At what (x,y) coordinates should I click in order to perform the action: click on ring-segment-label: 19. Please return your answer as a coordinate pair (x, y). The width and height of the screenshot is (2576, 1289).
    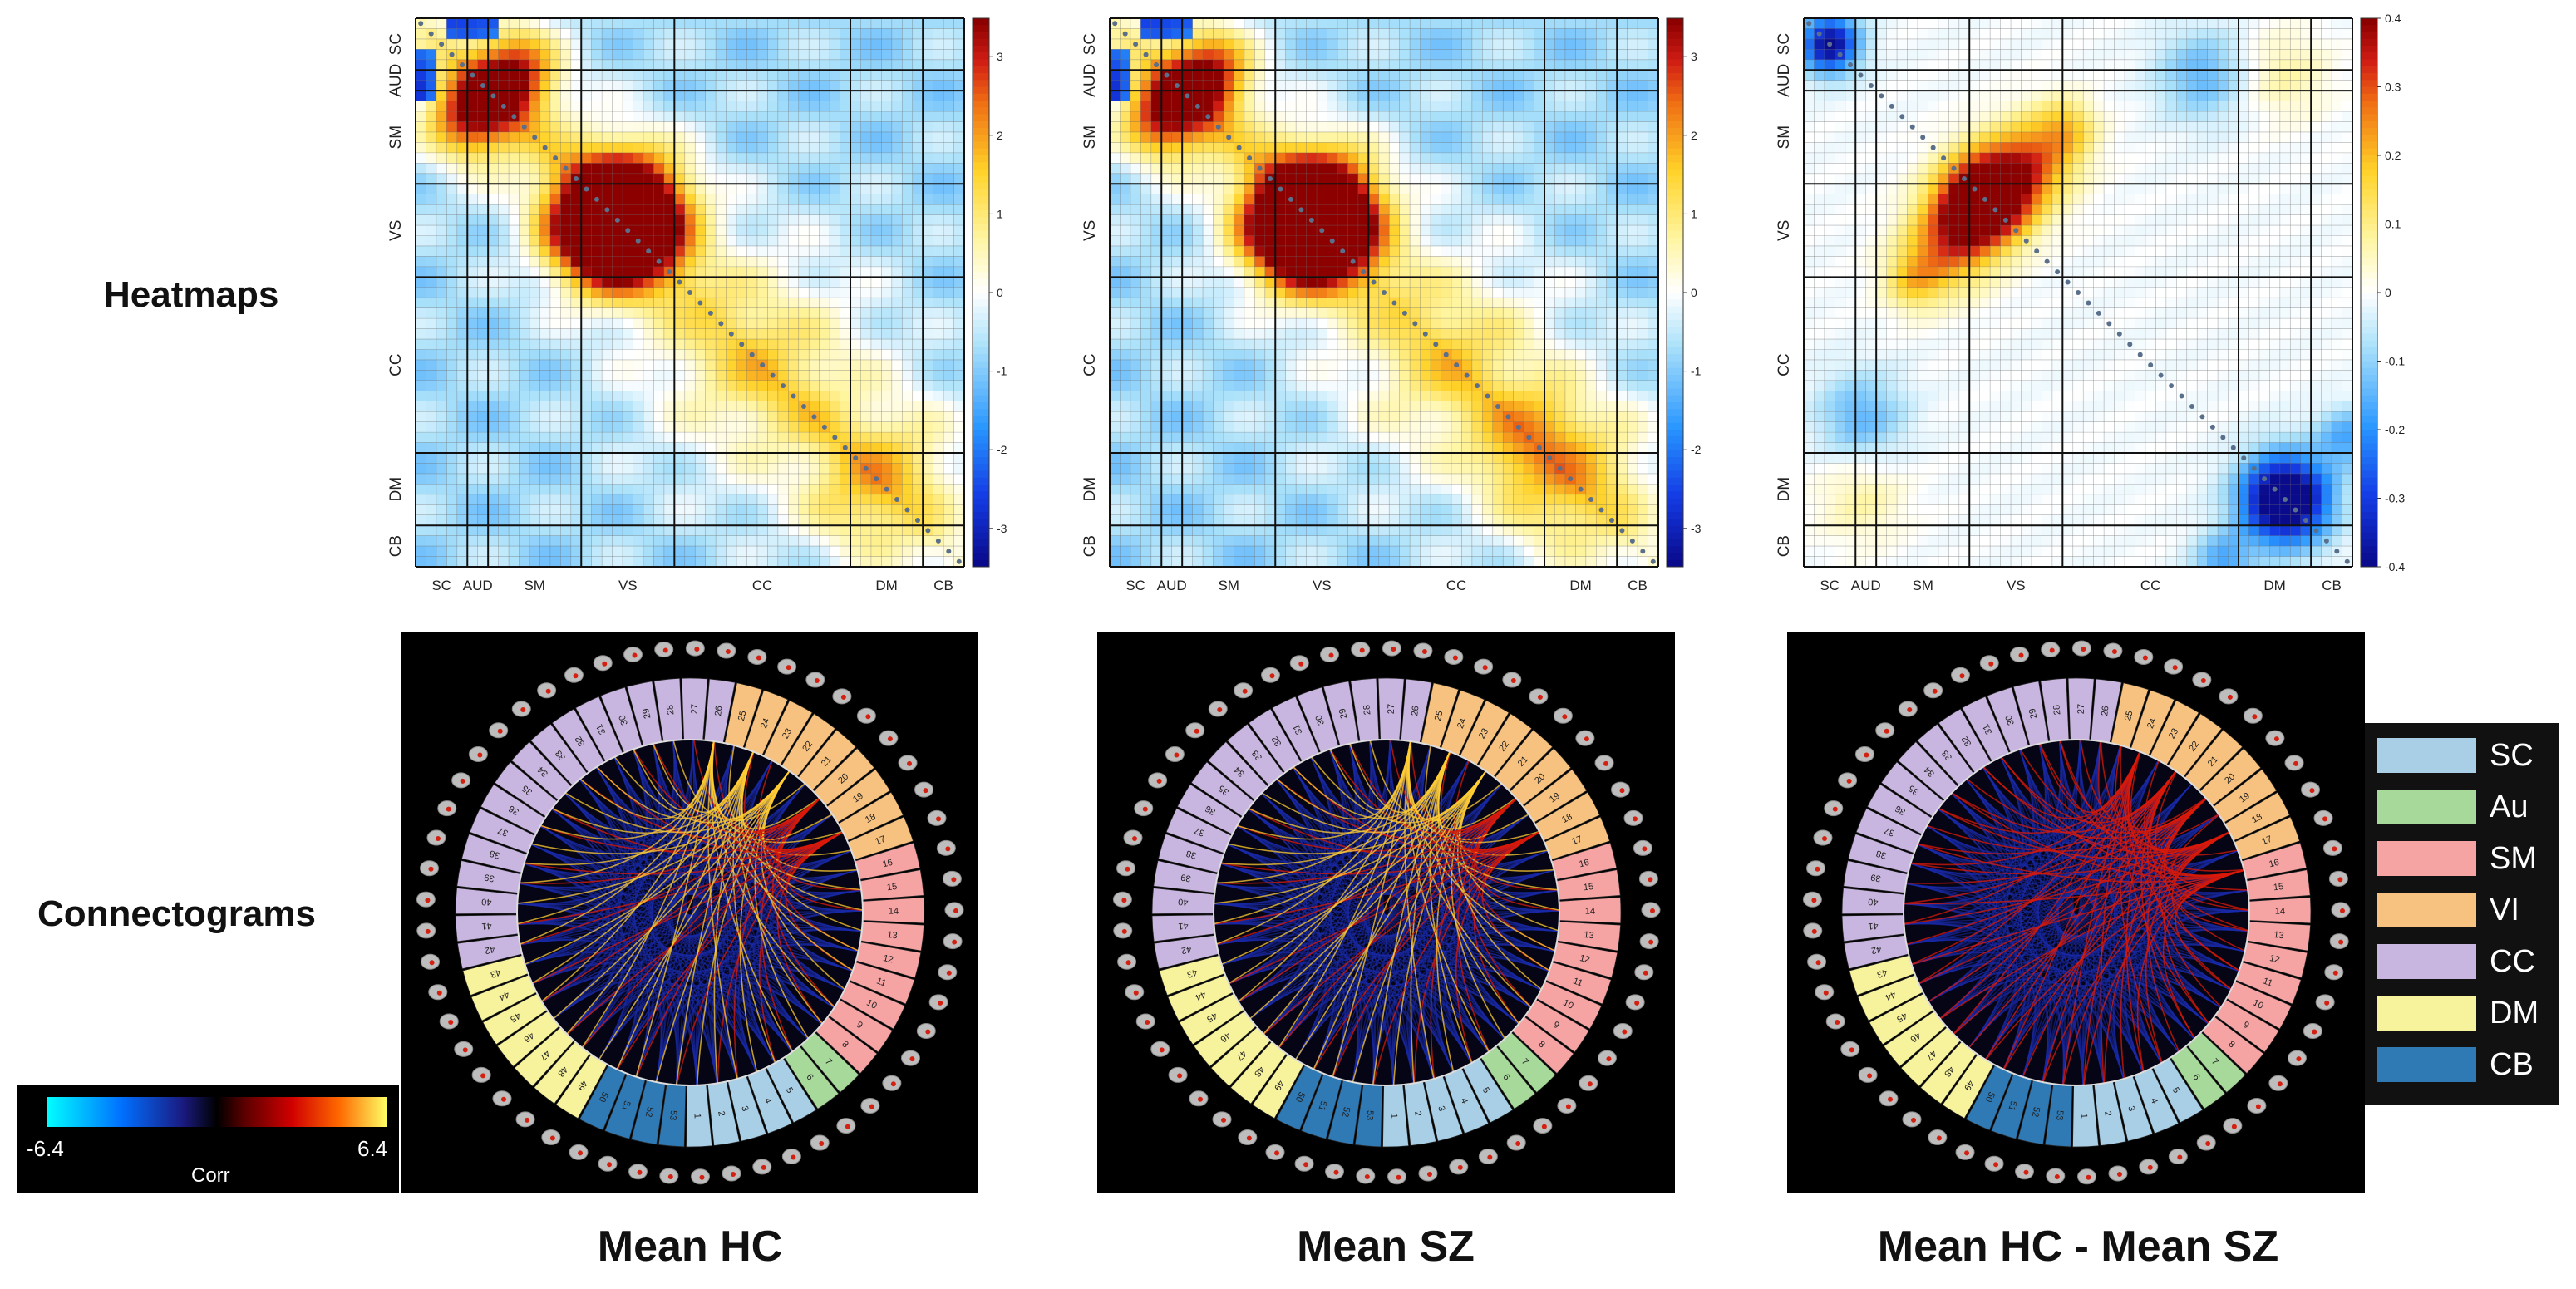
    Looking at the image, I should click on (1555, 798).